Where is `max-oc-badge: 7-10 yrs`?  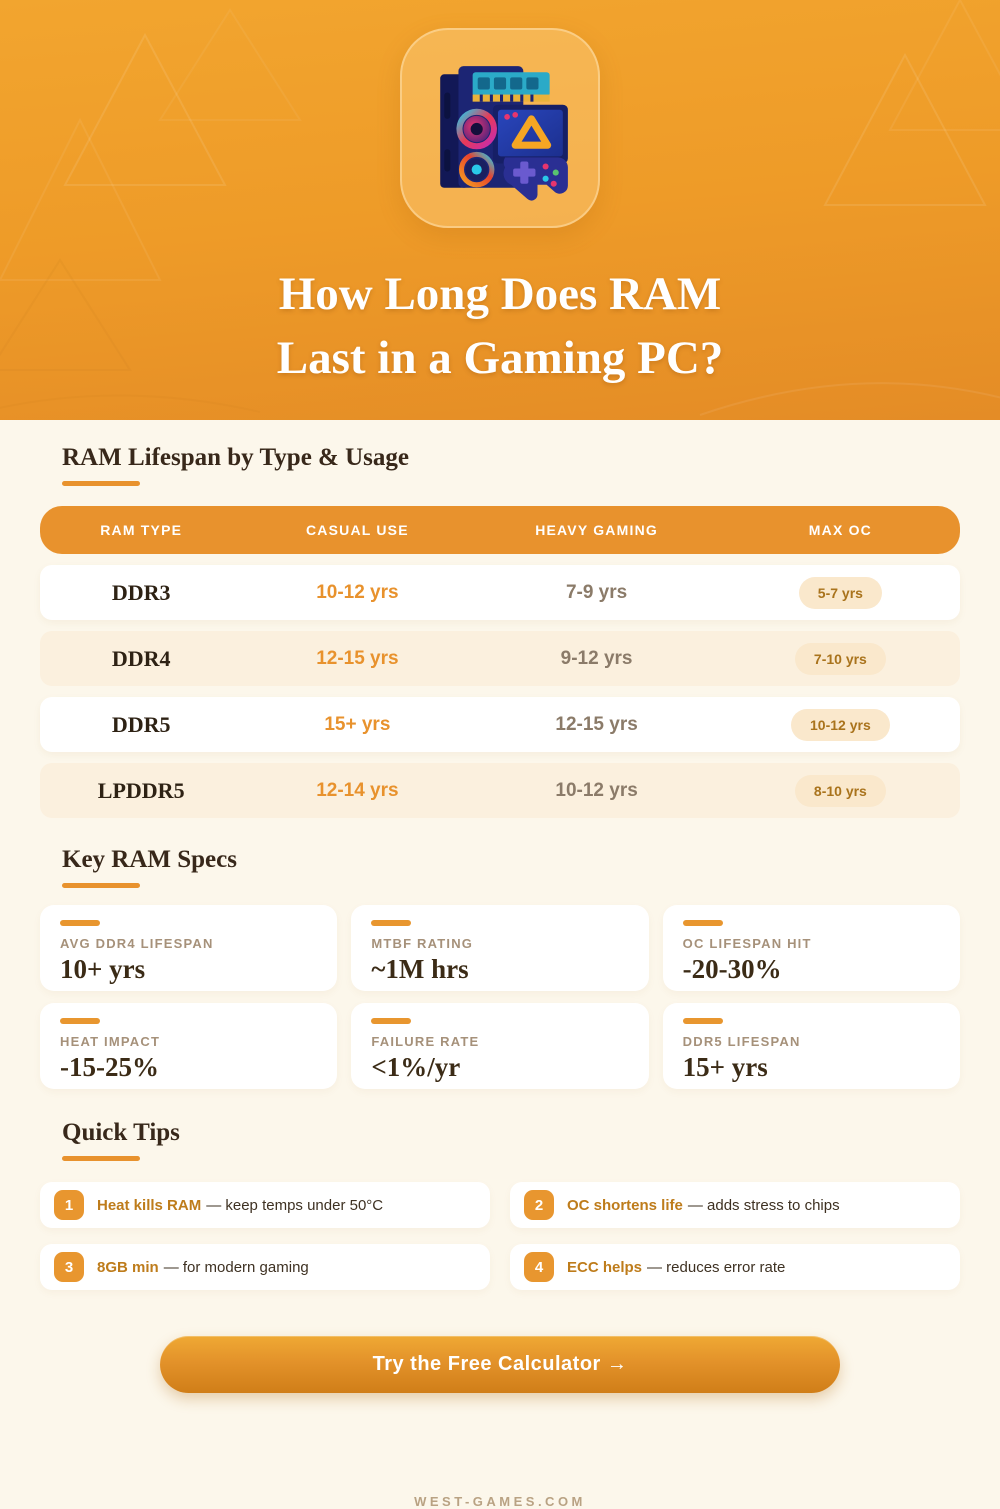 max-oc-badge: 7-10 yrs is located at coordinates (840, 658).